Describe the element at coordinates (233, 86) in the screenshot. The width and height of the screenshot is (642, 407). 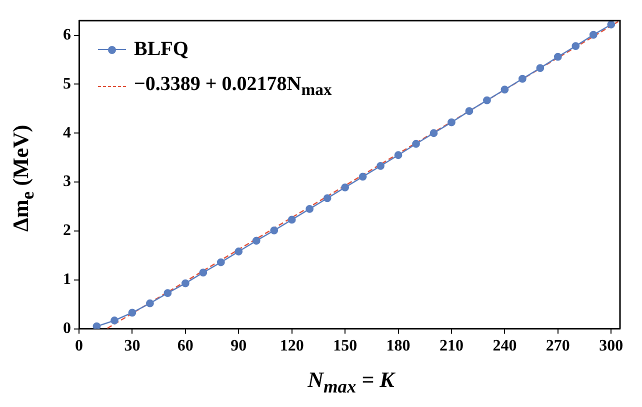
I see `legend-label: −0.3389 + 0.02178N$_{max}$` at that location.